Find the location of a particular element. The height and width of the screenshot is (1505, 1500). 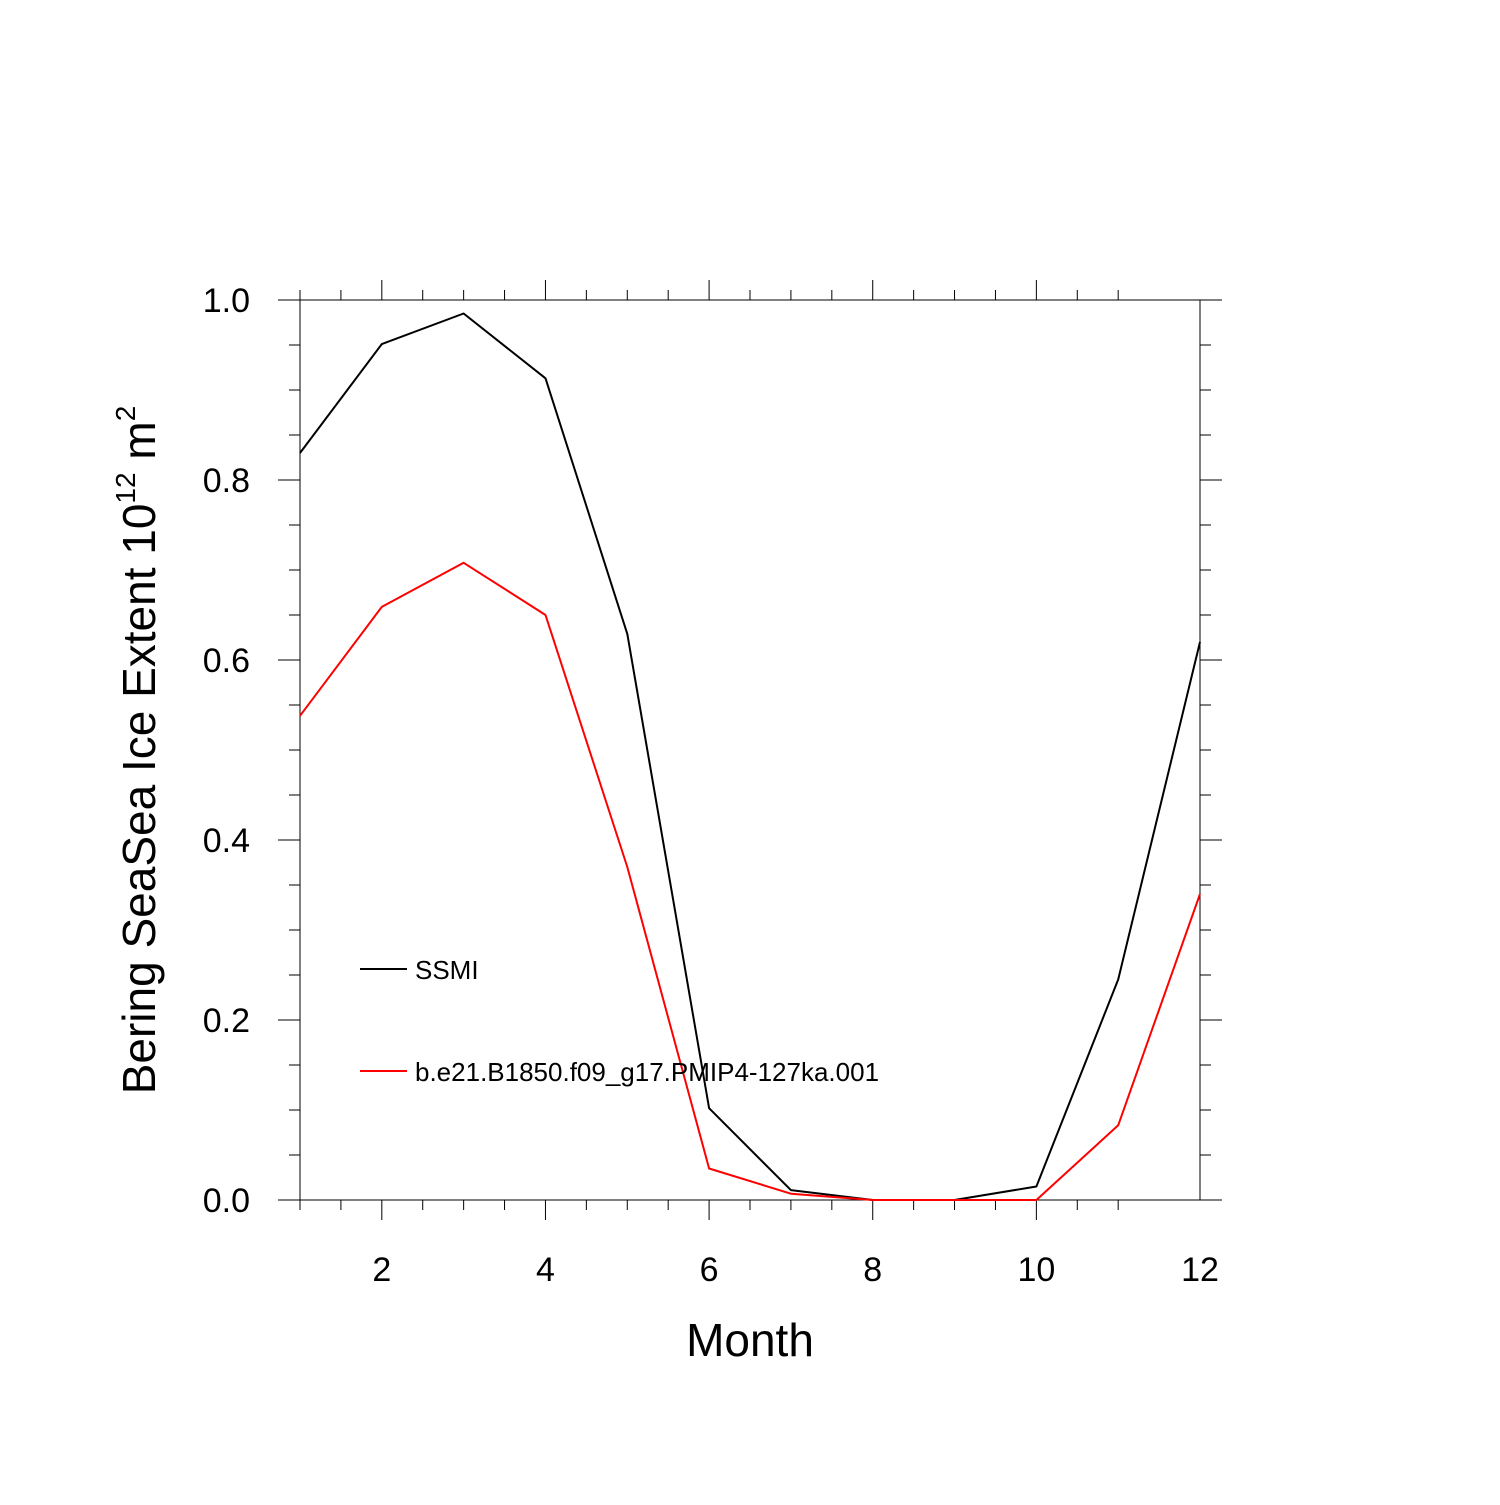

y-axis-title: Bering SeaSea Ice Extent 1012 m2 is located at coordinates (137, 750).